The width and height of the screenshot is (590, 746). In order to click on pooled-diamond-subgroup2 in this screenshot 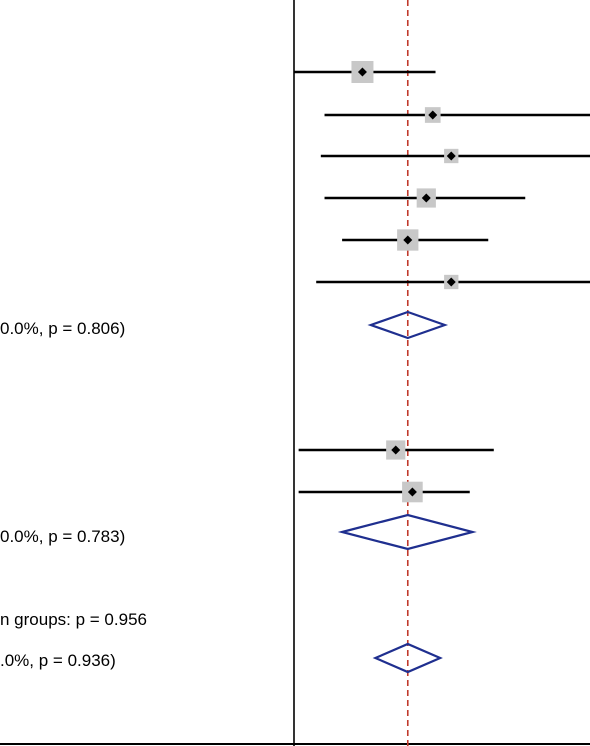, I will do `click(407, 532)`.